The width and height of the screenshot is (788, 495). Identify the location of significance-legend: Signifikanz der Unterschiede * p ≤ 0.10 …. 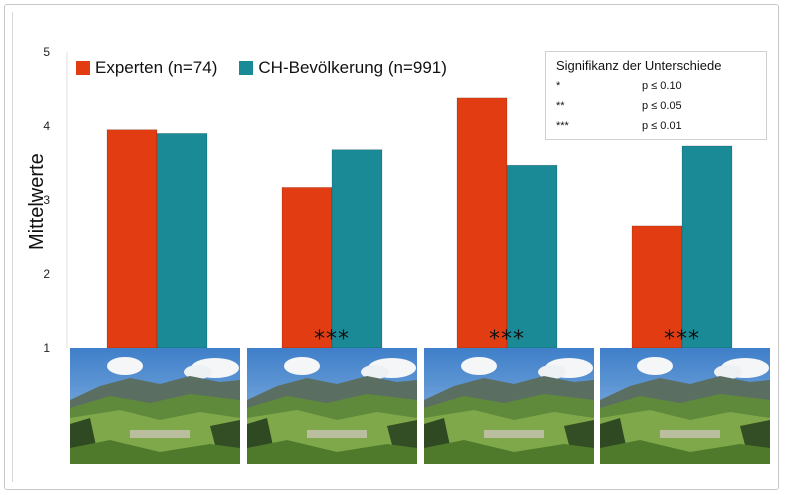
(656, 95).